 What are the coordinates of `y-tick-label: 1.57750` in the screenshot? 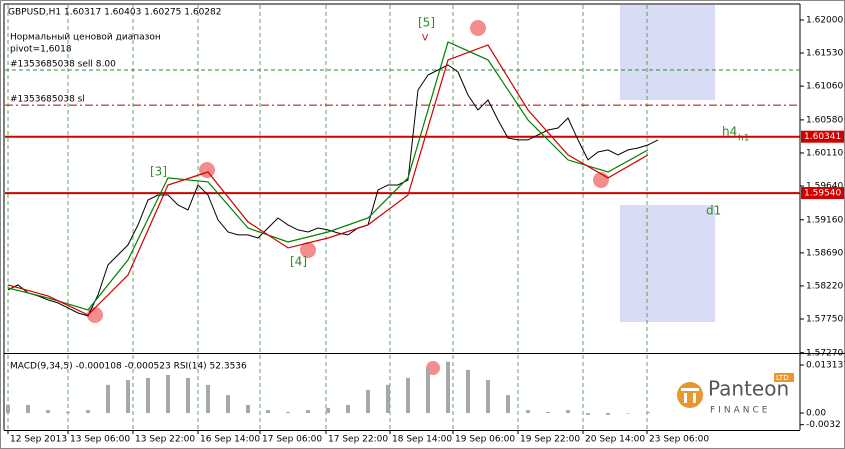 It's located at (824, 320).